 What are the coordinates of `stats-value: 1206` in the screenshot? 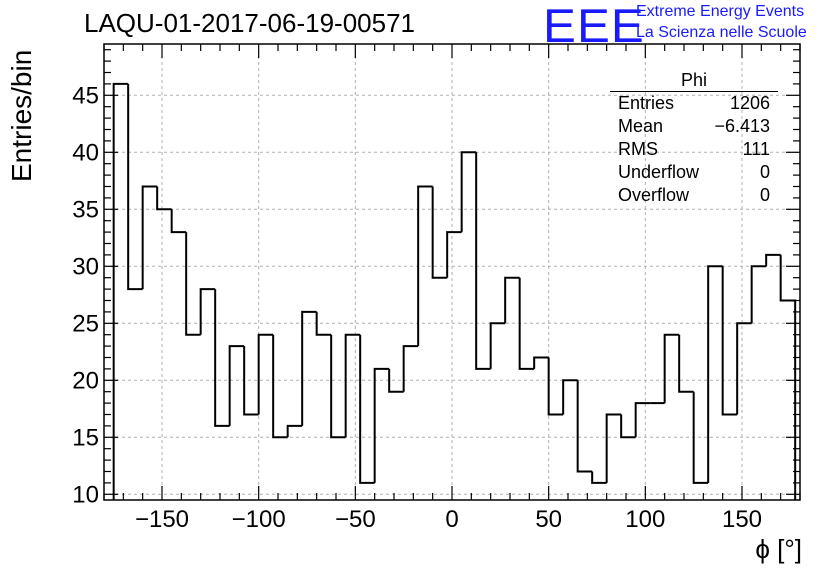 It's located at (749, 103).